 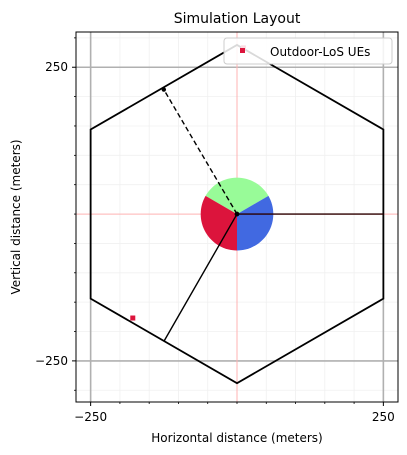 What do you see at coordinates (90, 417) in the screenshot?
I see `x-tick-label: −250` at bounding box center [90, 417].